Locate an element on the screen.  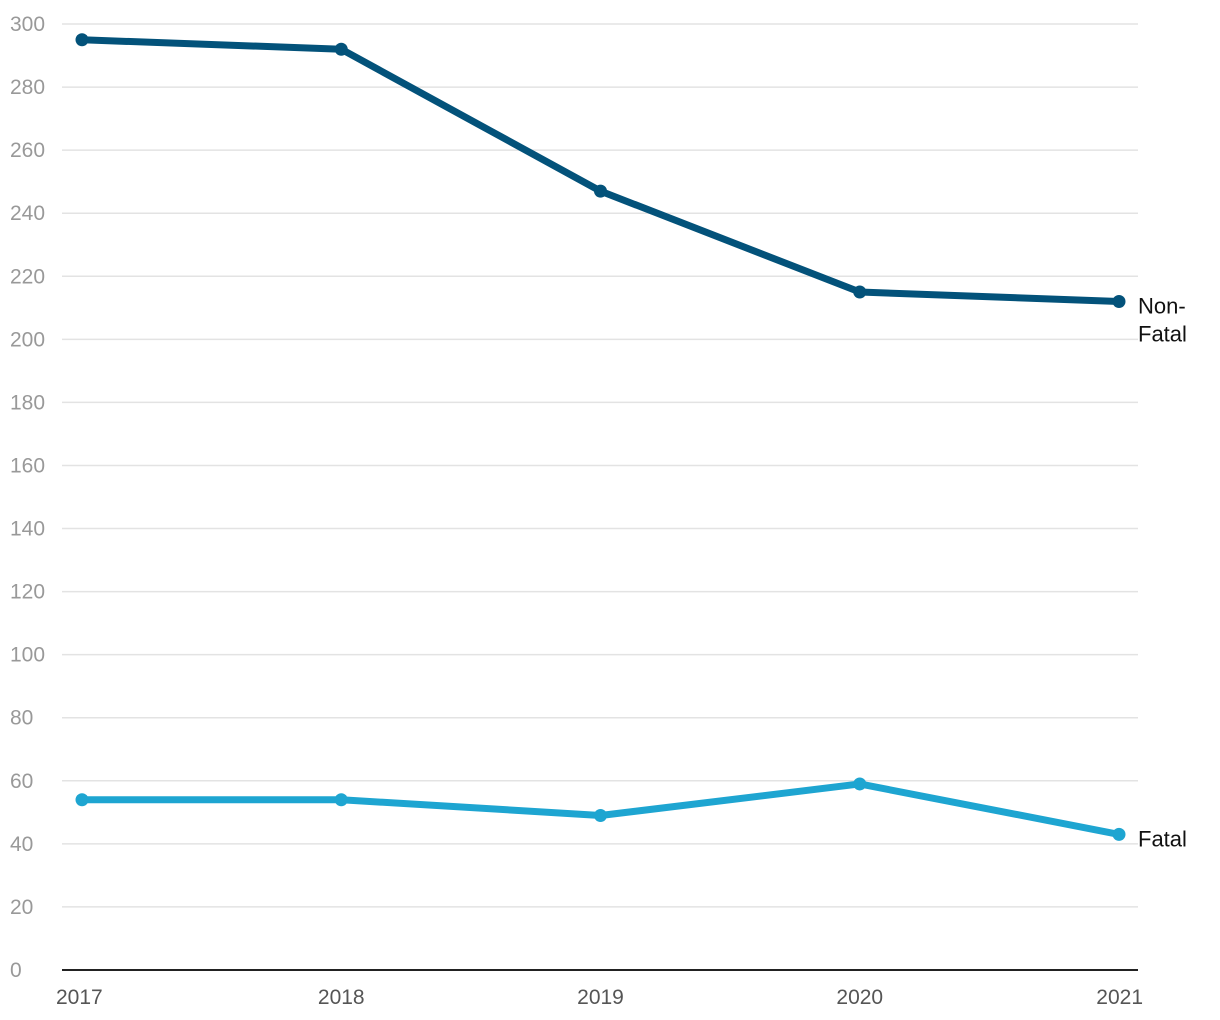
x-axis-ticks: 2017 2018 2019 2020 2021 is located at coordinates (599, 997).